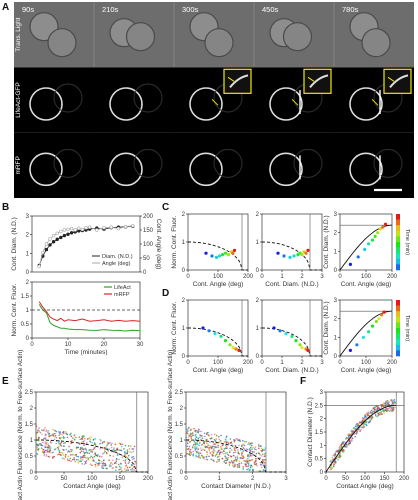  I want to click on x-tick-label: 10, so click(68, 345).